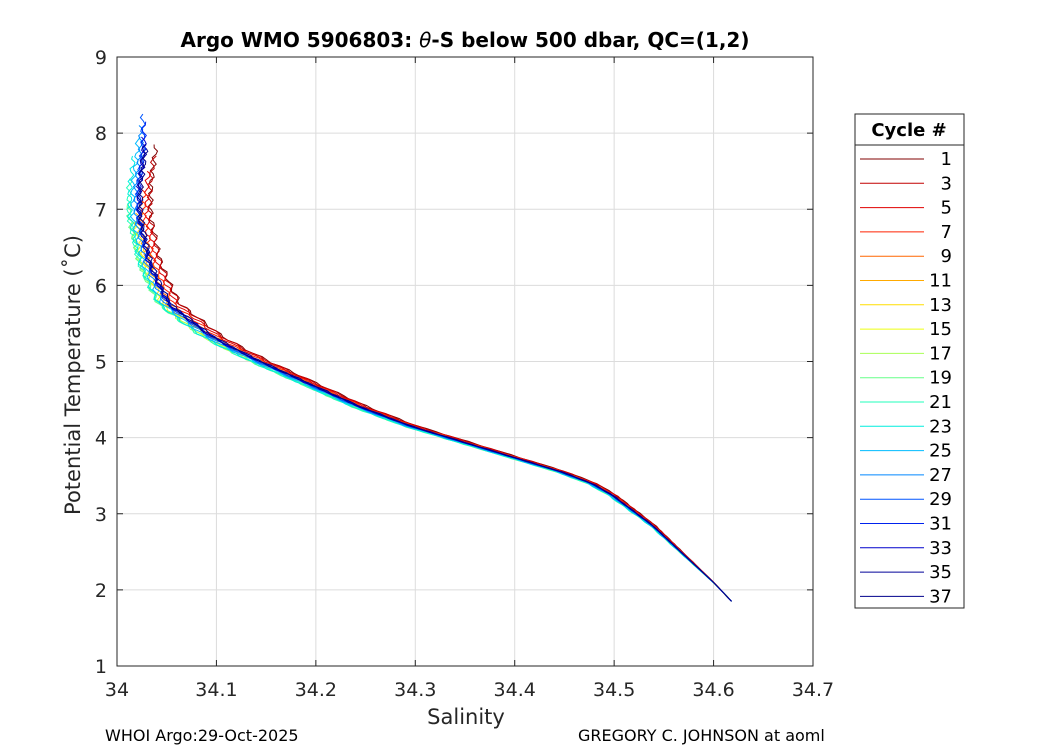 The width and height of the screenshot is (1050, 750). Describe the element at coordinates (940, 524) in the screenshot. I see `legend-label-cycle-31: 31` at that location.